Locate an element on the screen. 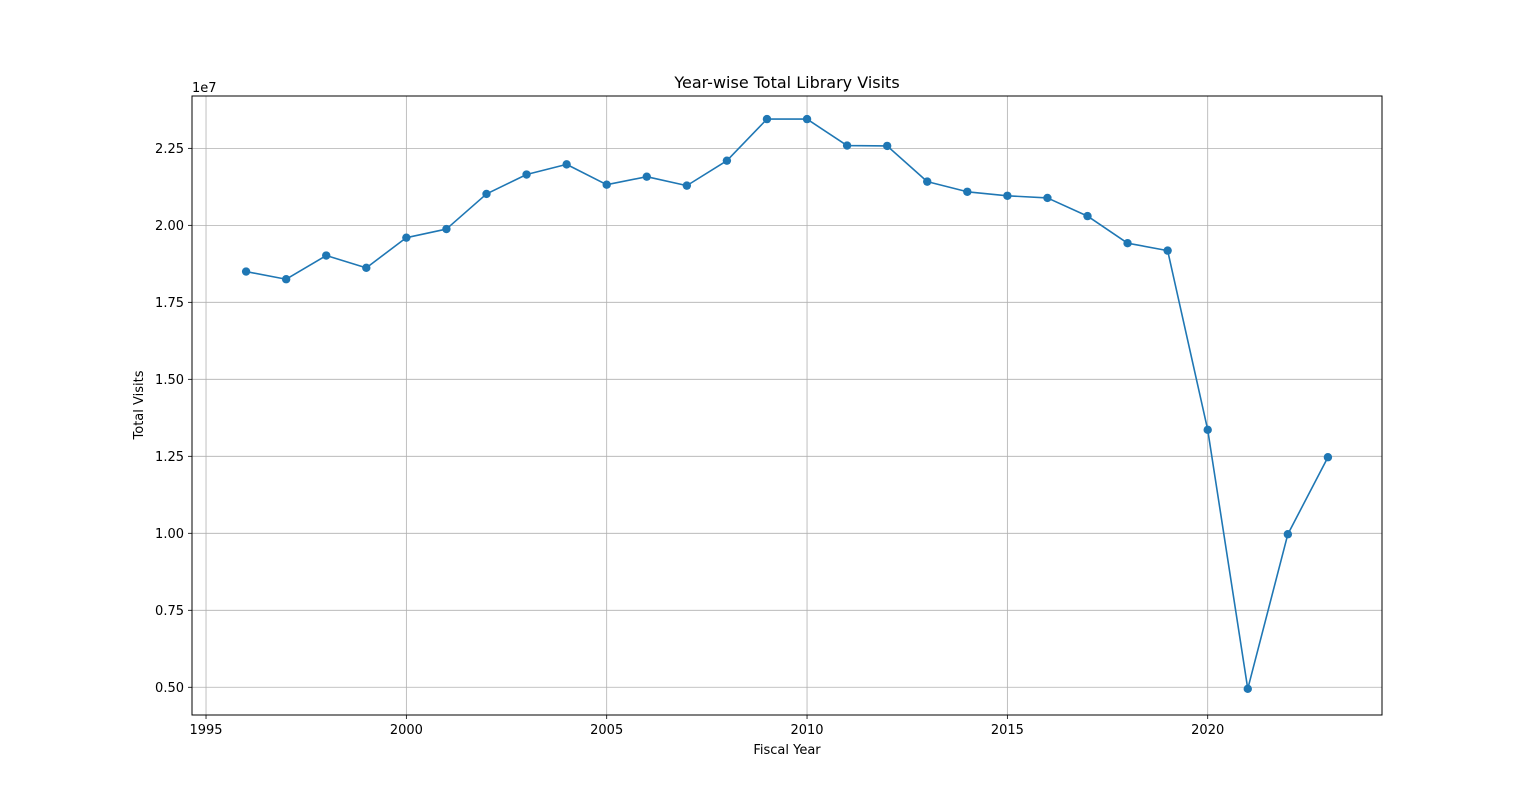 This screenshot has height=802, width=1536. y-tick-label: 0.50 is located at coordinates (169, 688).